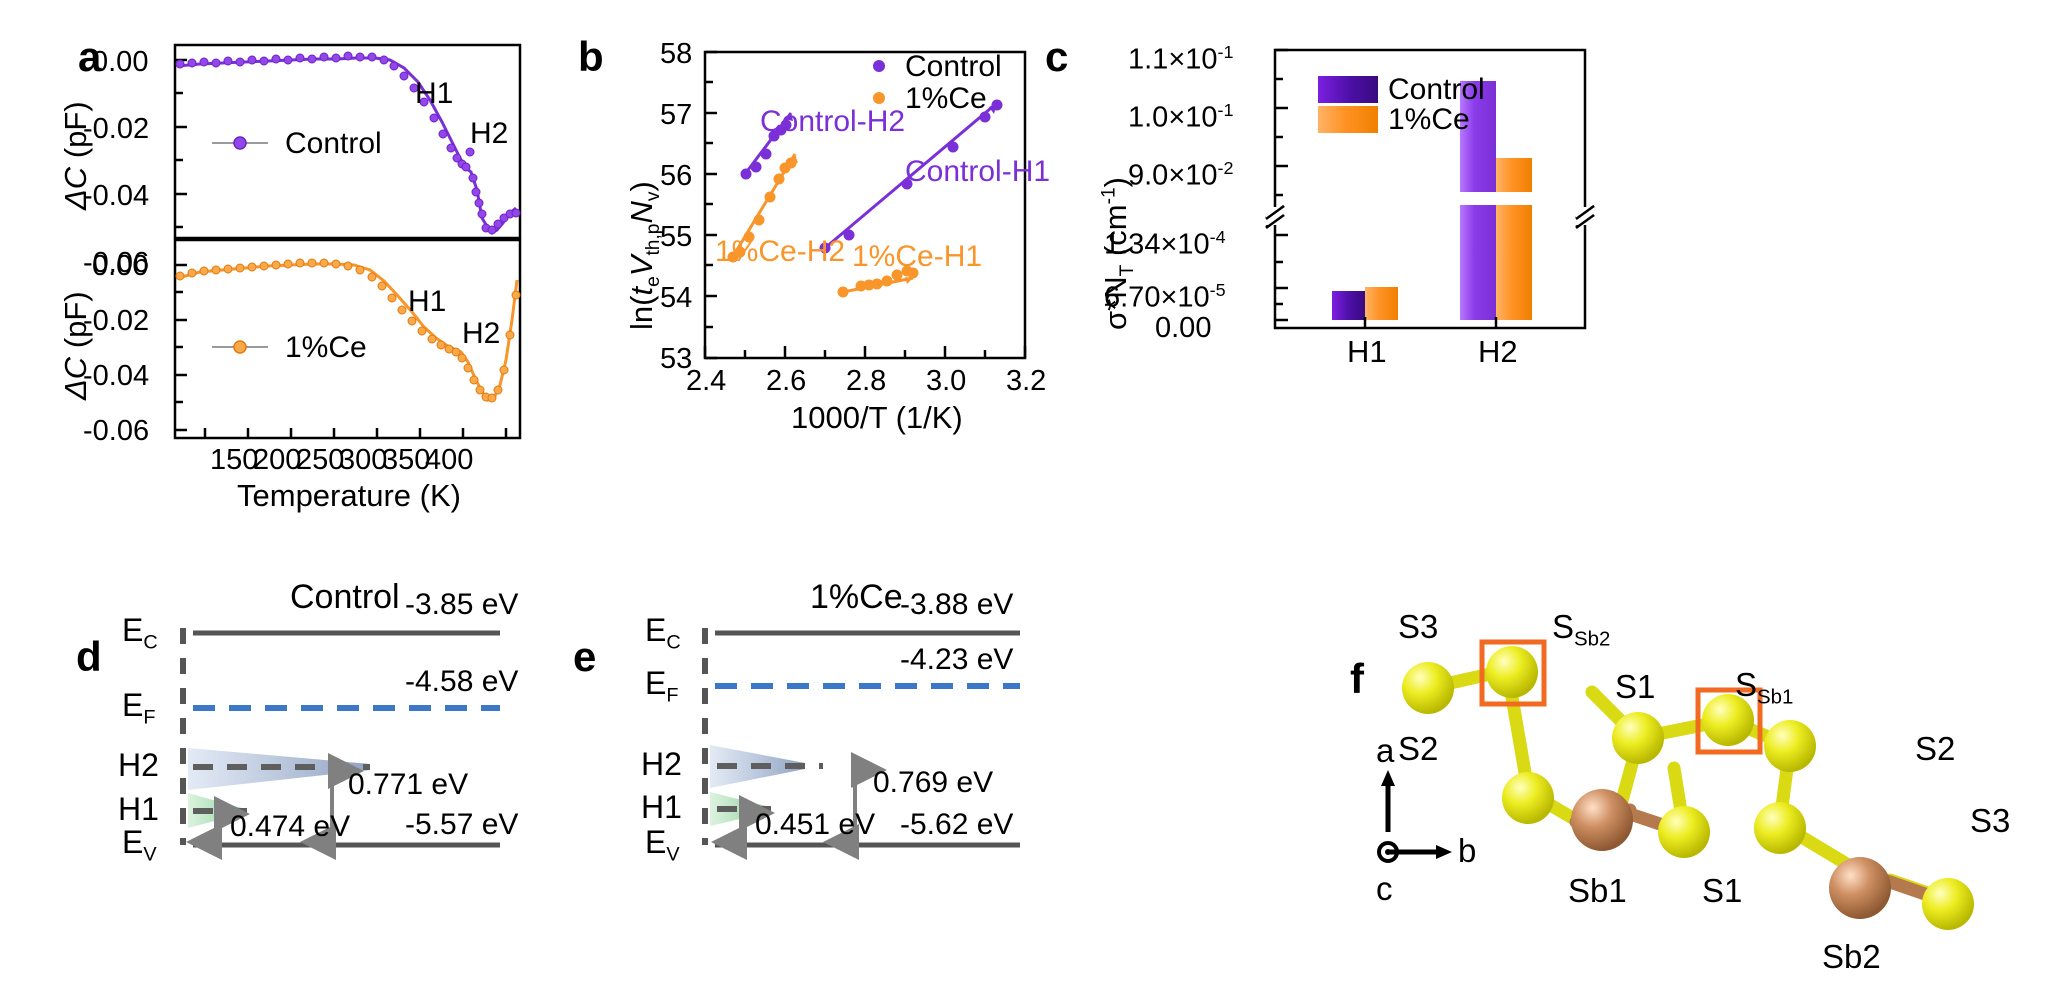 This screenshot has width=2048, height=1002. I want to click on panel-a-peak-h1-top: H1, so click(434, 93).